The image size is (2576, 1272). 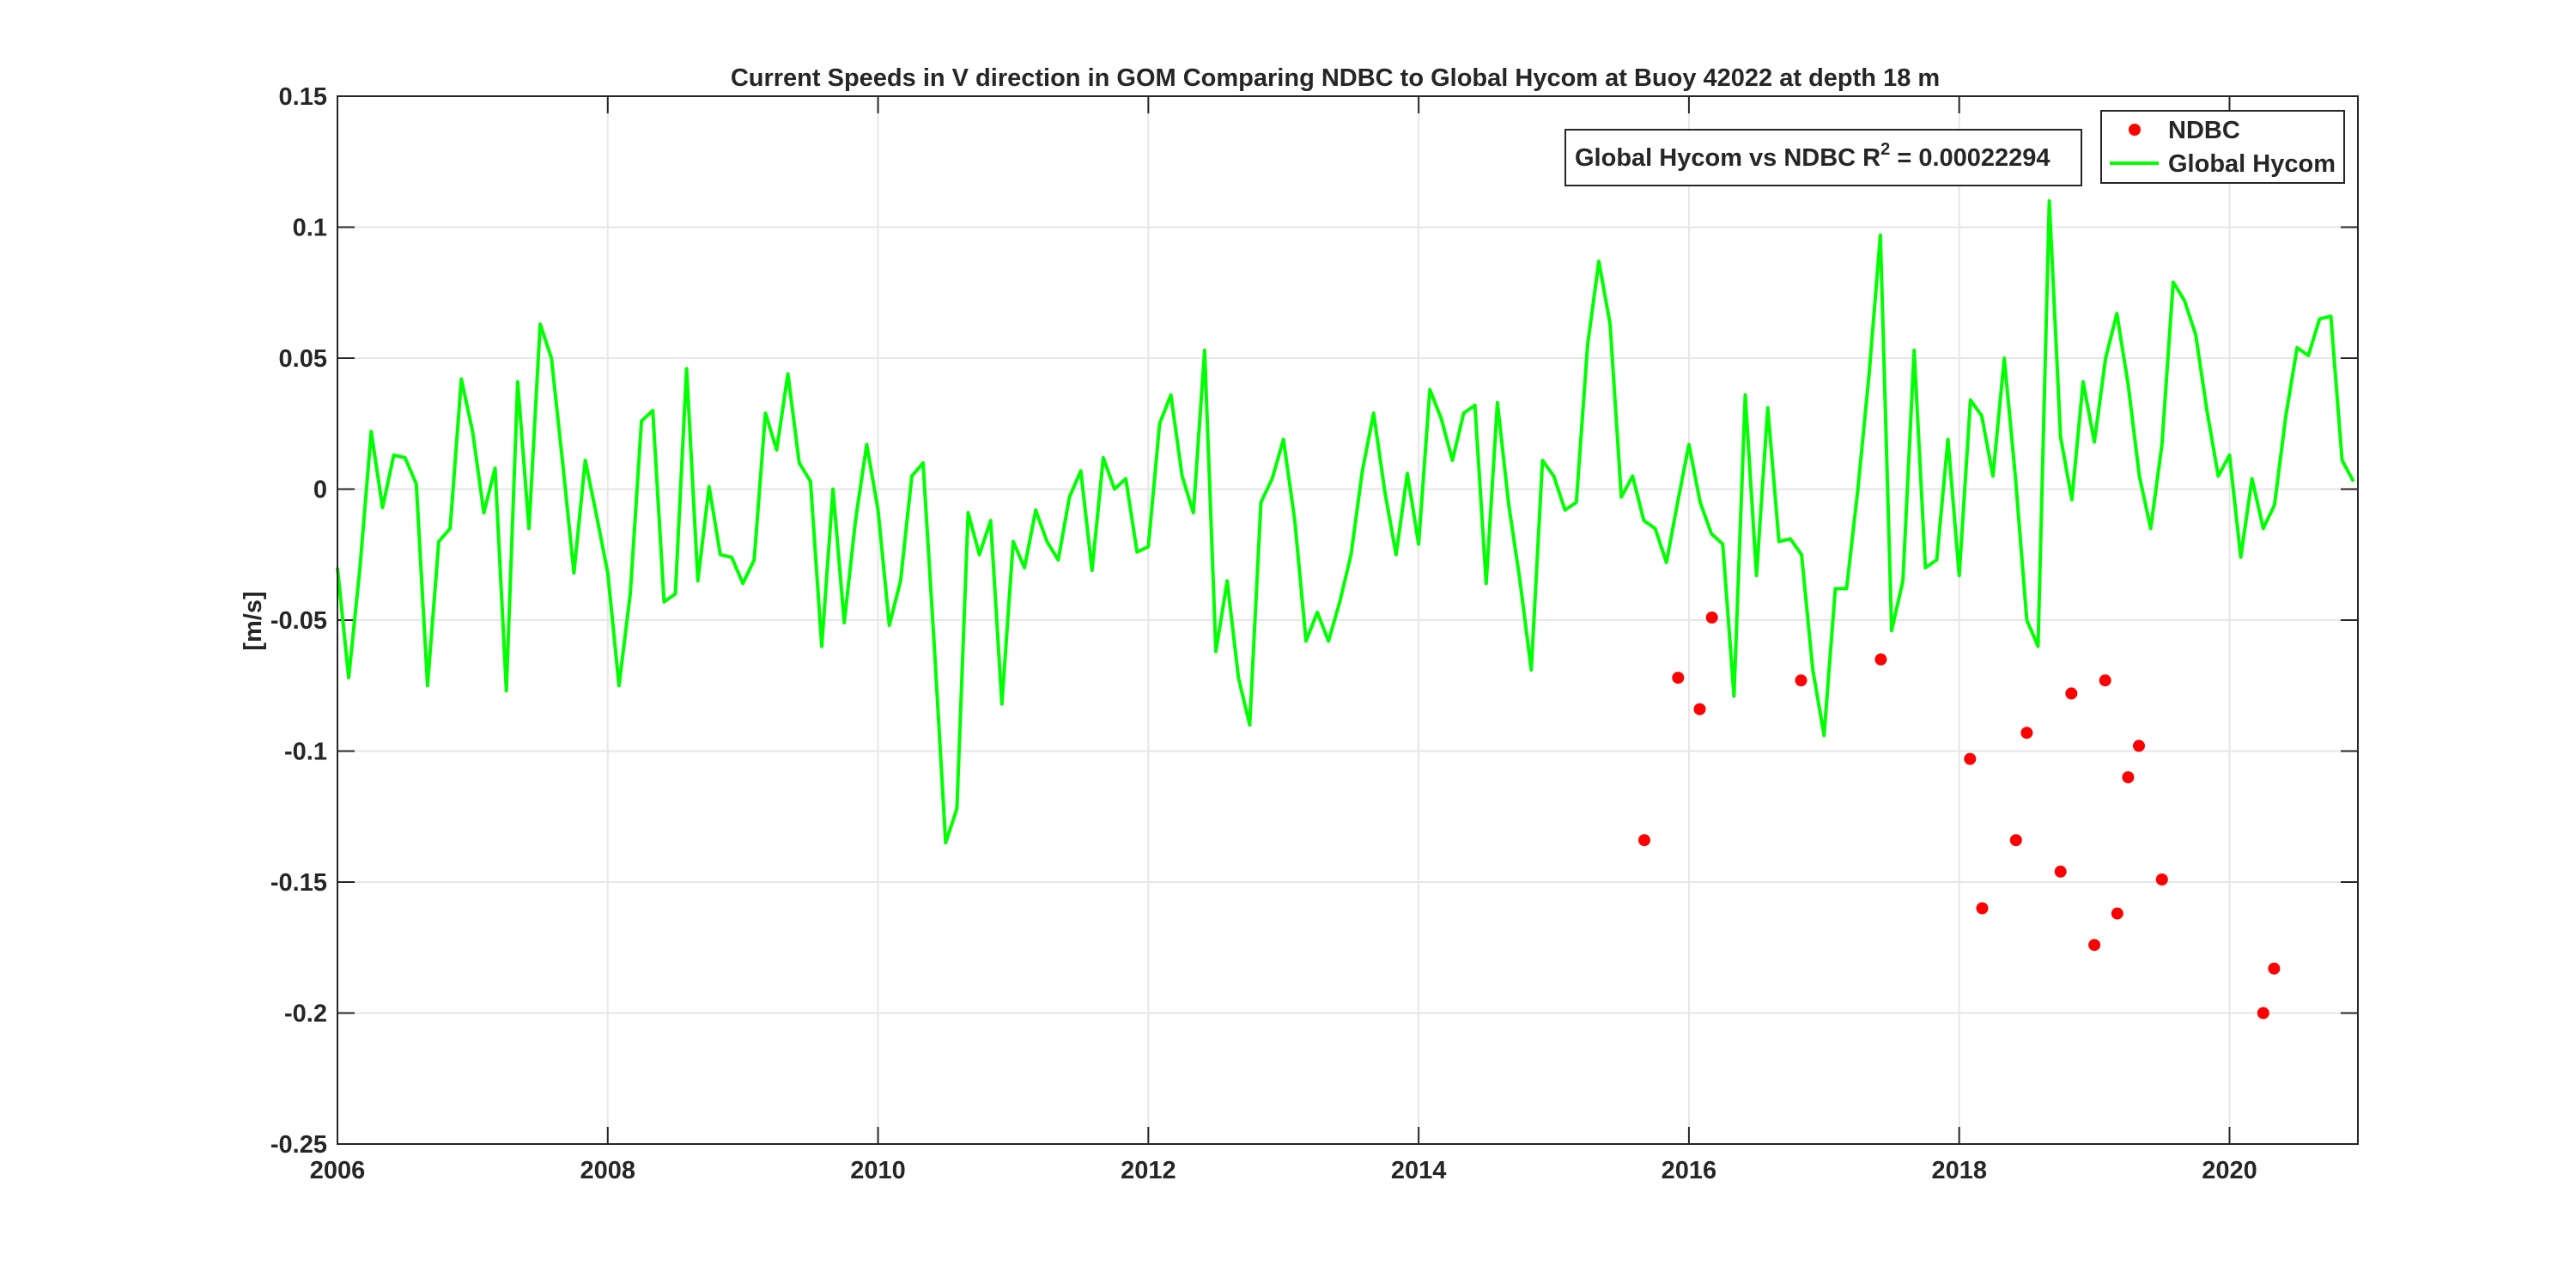 I want to click on y-tick-label: 0.1, so click(x=310, y=228).